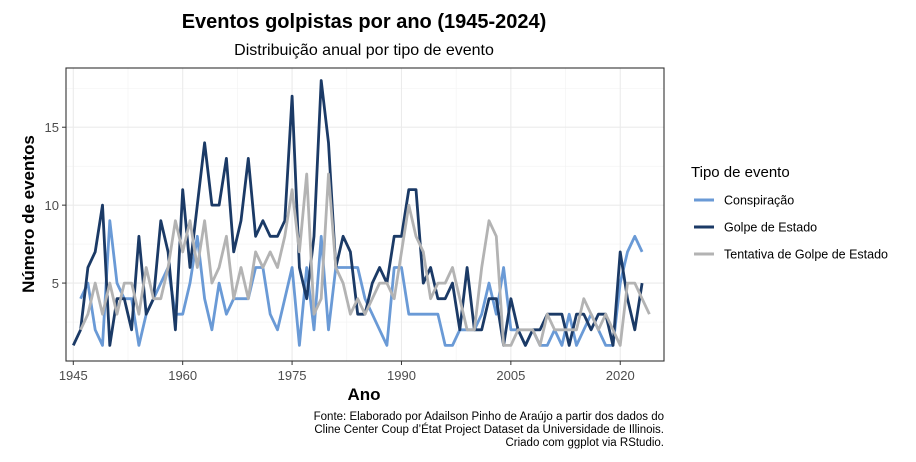 The height and width of the screenshot is (462, 916). What do you see at coordinates (55, 283) in the screenshot?
I see `y-tick-label: 5` at bounding box center [55, 283].